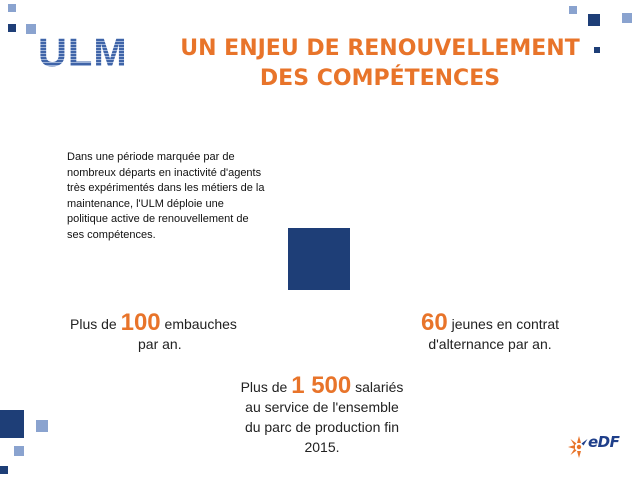 This screenshot has width=638, height=479. What do you see at coordinates (578, 447) in the screenshot?
I see `edf-logo-icon` at bounding box center [578, 447].